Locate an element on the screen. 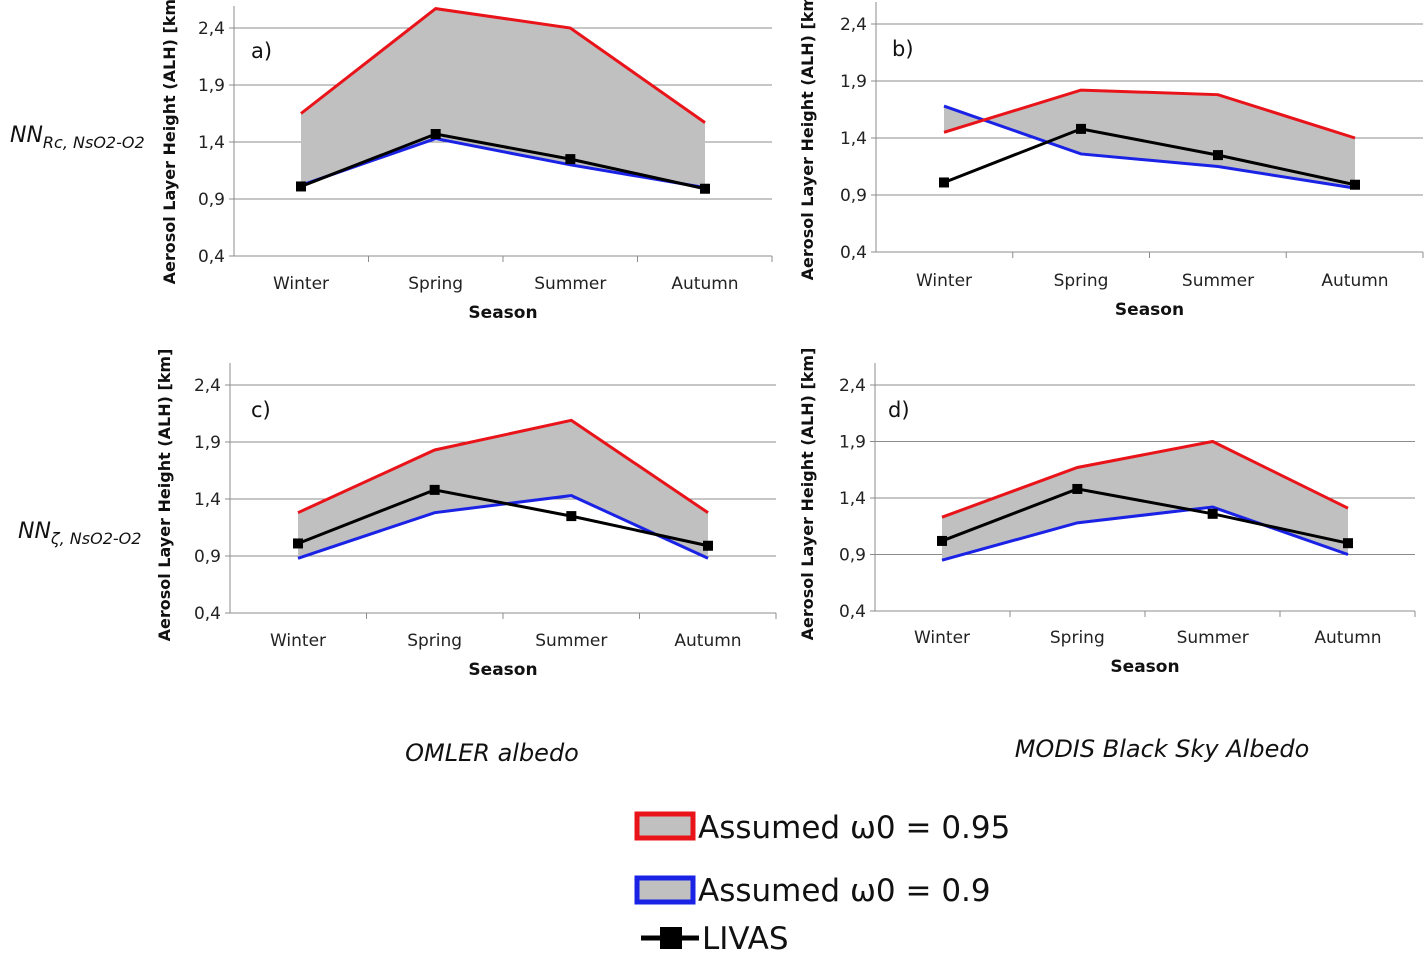 This screenshot has height=954, width=1425. x-category-label-c-3: Autumn is located at coordinates (707, 641).